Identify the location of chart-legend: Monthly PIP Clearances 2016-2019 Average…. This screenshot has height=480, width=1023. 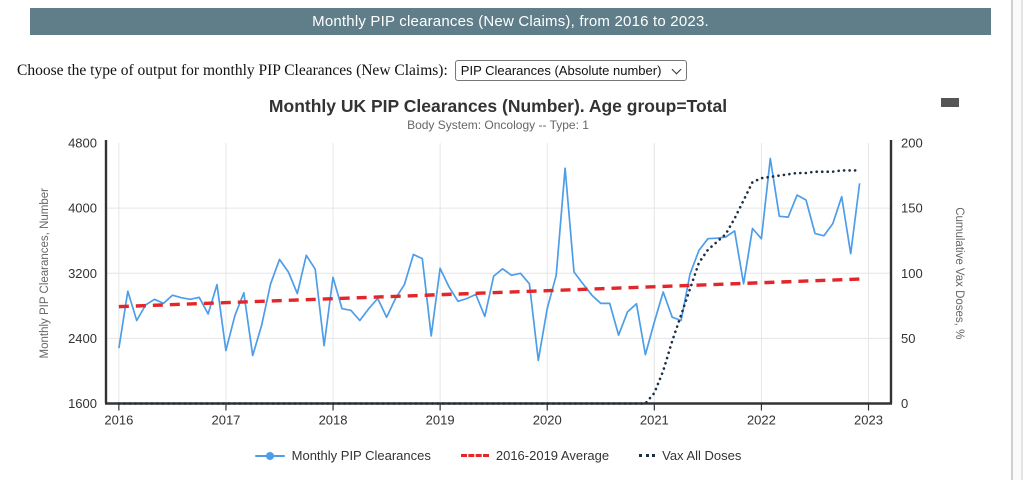
(498, 455).